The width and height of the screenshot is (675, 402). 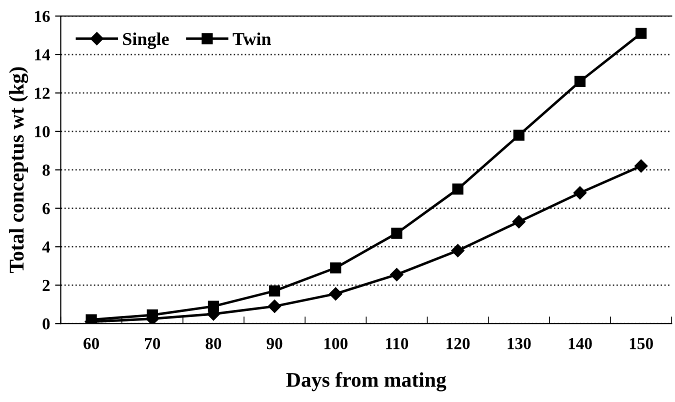 I want to click on legend-label: Single, so click(x=146, y=40).